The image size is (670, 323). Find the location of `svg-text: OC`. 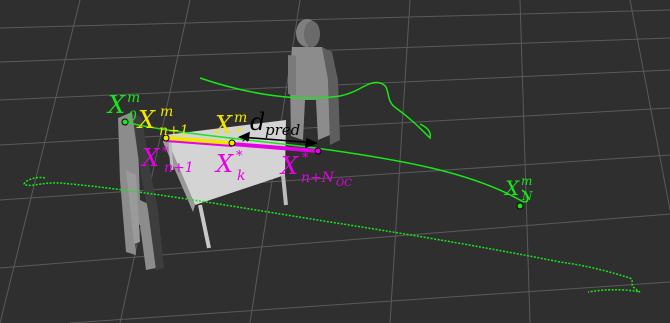

svg-text: OC is located at coordinates (344, 183).